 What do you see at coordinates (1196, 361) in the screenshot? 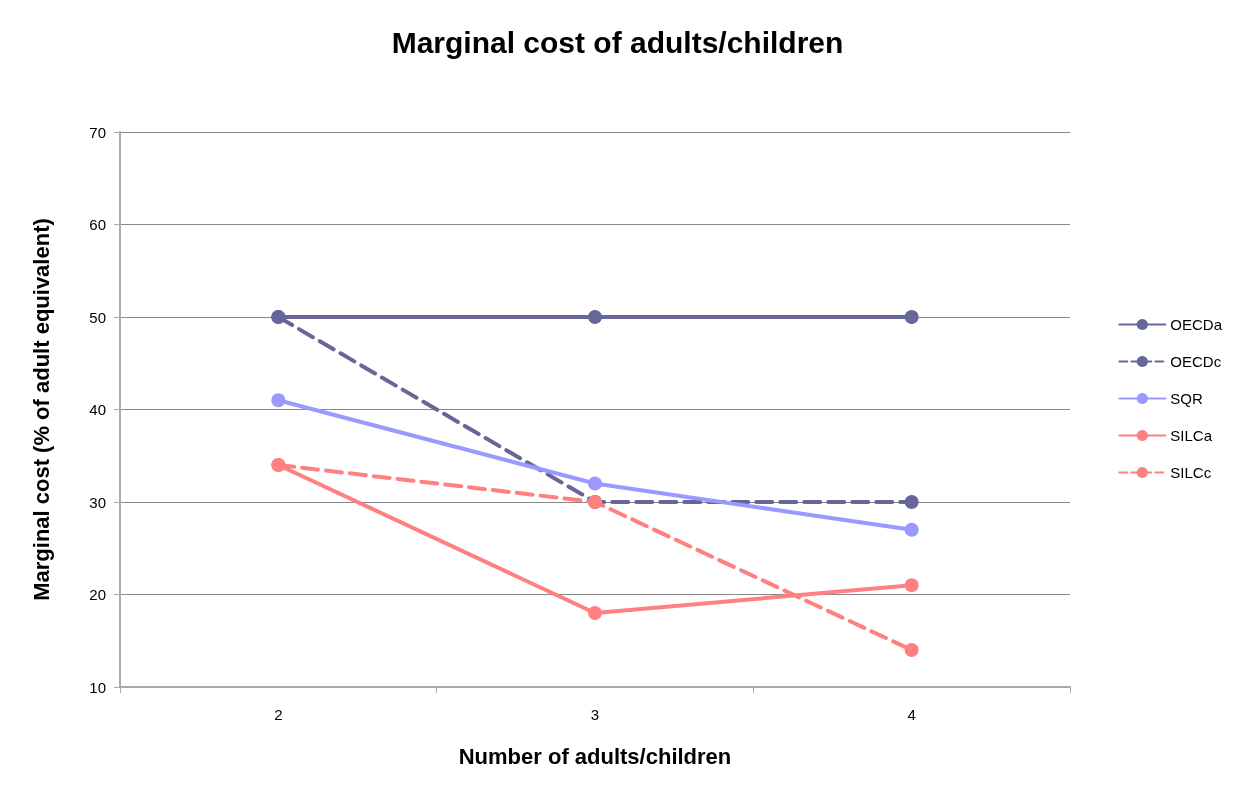
I see `legend-label: OECDc` at bounding box center [1196, 361].